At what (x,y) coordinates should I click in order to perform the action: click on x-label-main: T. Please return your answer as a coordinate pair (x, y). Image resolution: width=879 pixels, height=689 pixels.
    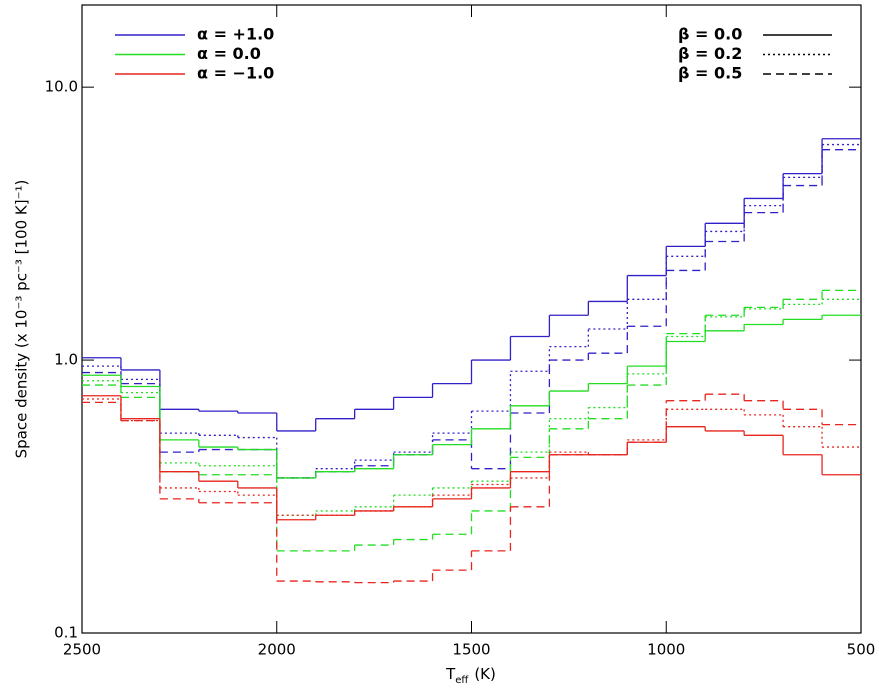
    Looking at the image, I should click on (450, 674).